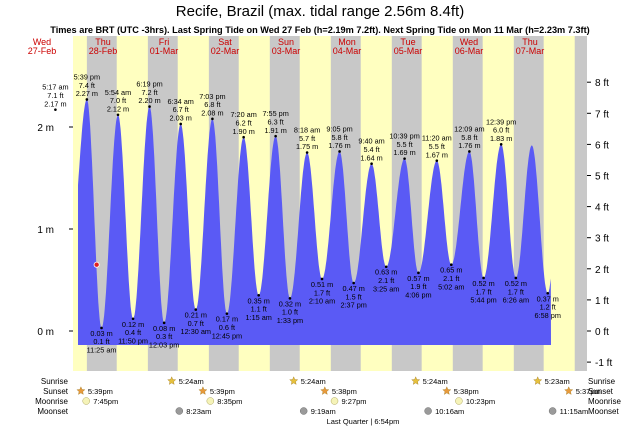  Describe the element at coordinates (149, 84) in the screenshot. I see `high-tide-label: 6:19 pm` at that location.